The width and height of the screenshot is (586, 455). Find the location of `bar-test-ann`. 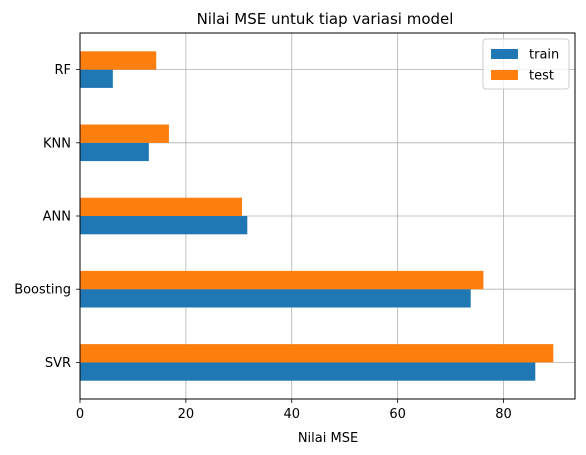

bar-test-ann is located at coordinates (161, 206).